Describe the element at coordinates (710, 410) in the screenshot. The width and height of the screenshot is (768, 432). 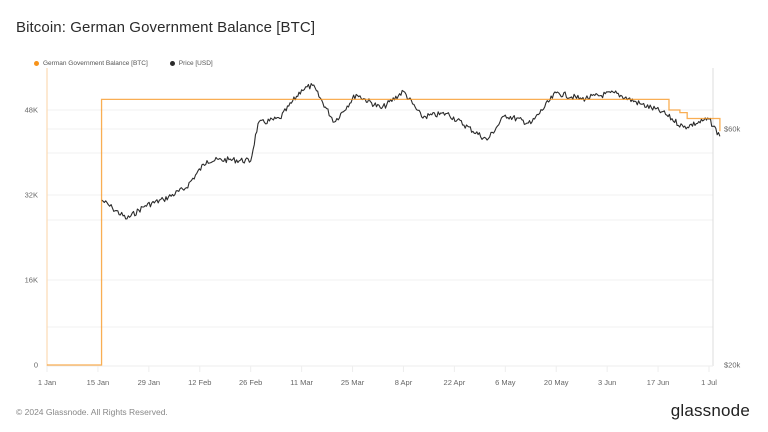
I see `glassnode-logo: glassnode` at that location.